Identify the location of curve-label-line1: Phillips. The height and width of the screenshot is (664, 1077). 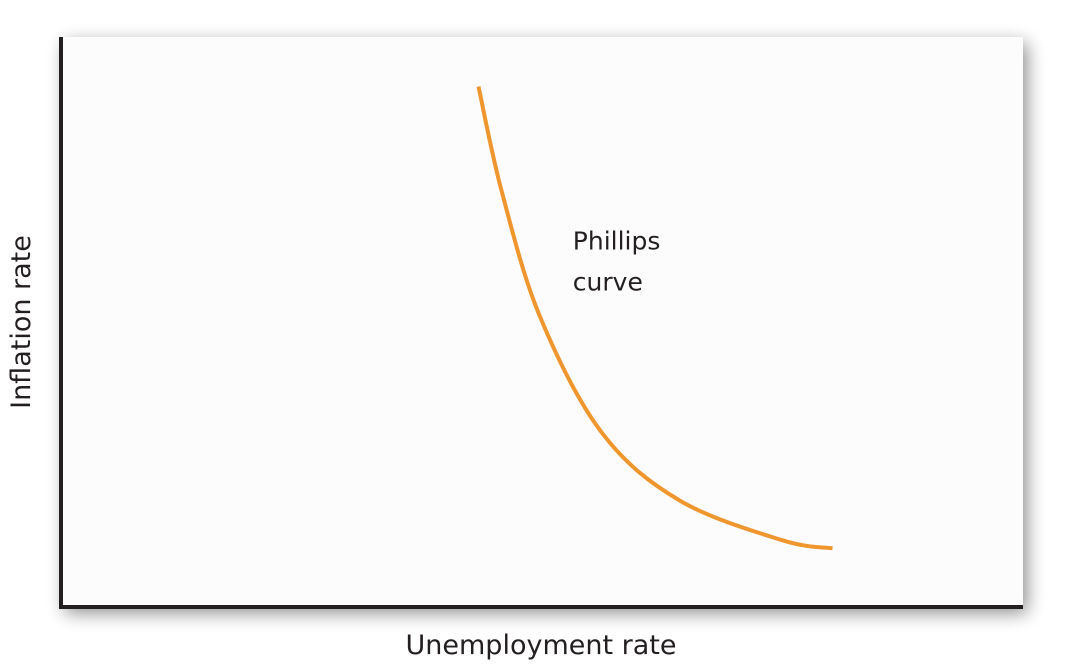
(617, 241).